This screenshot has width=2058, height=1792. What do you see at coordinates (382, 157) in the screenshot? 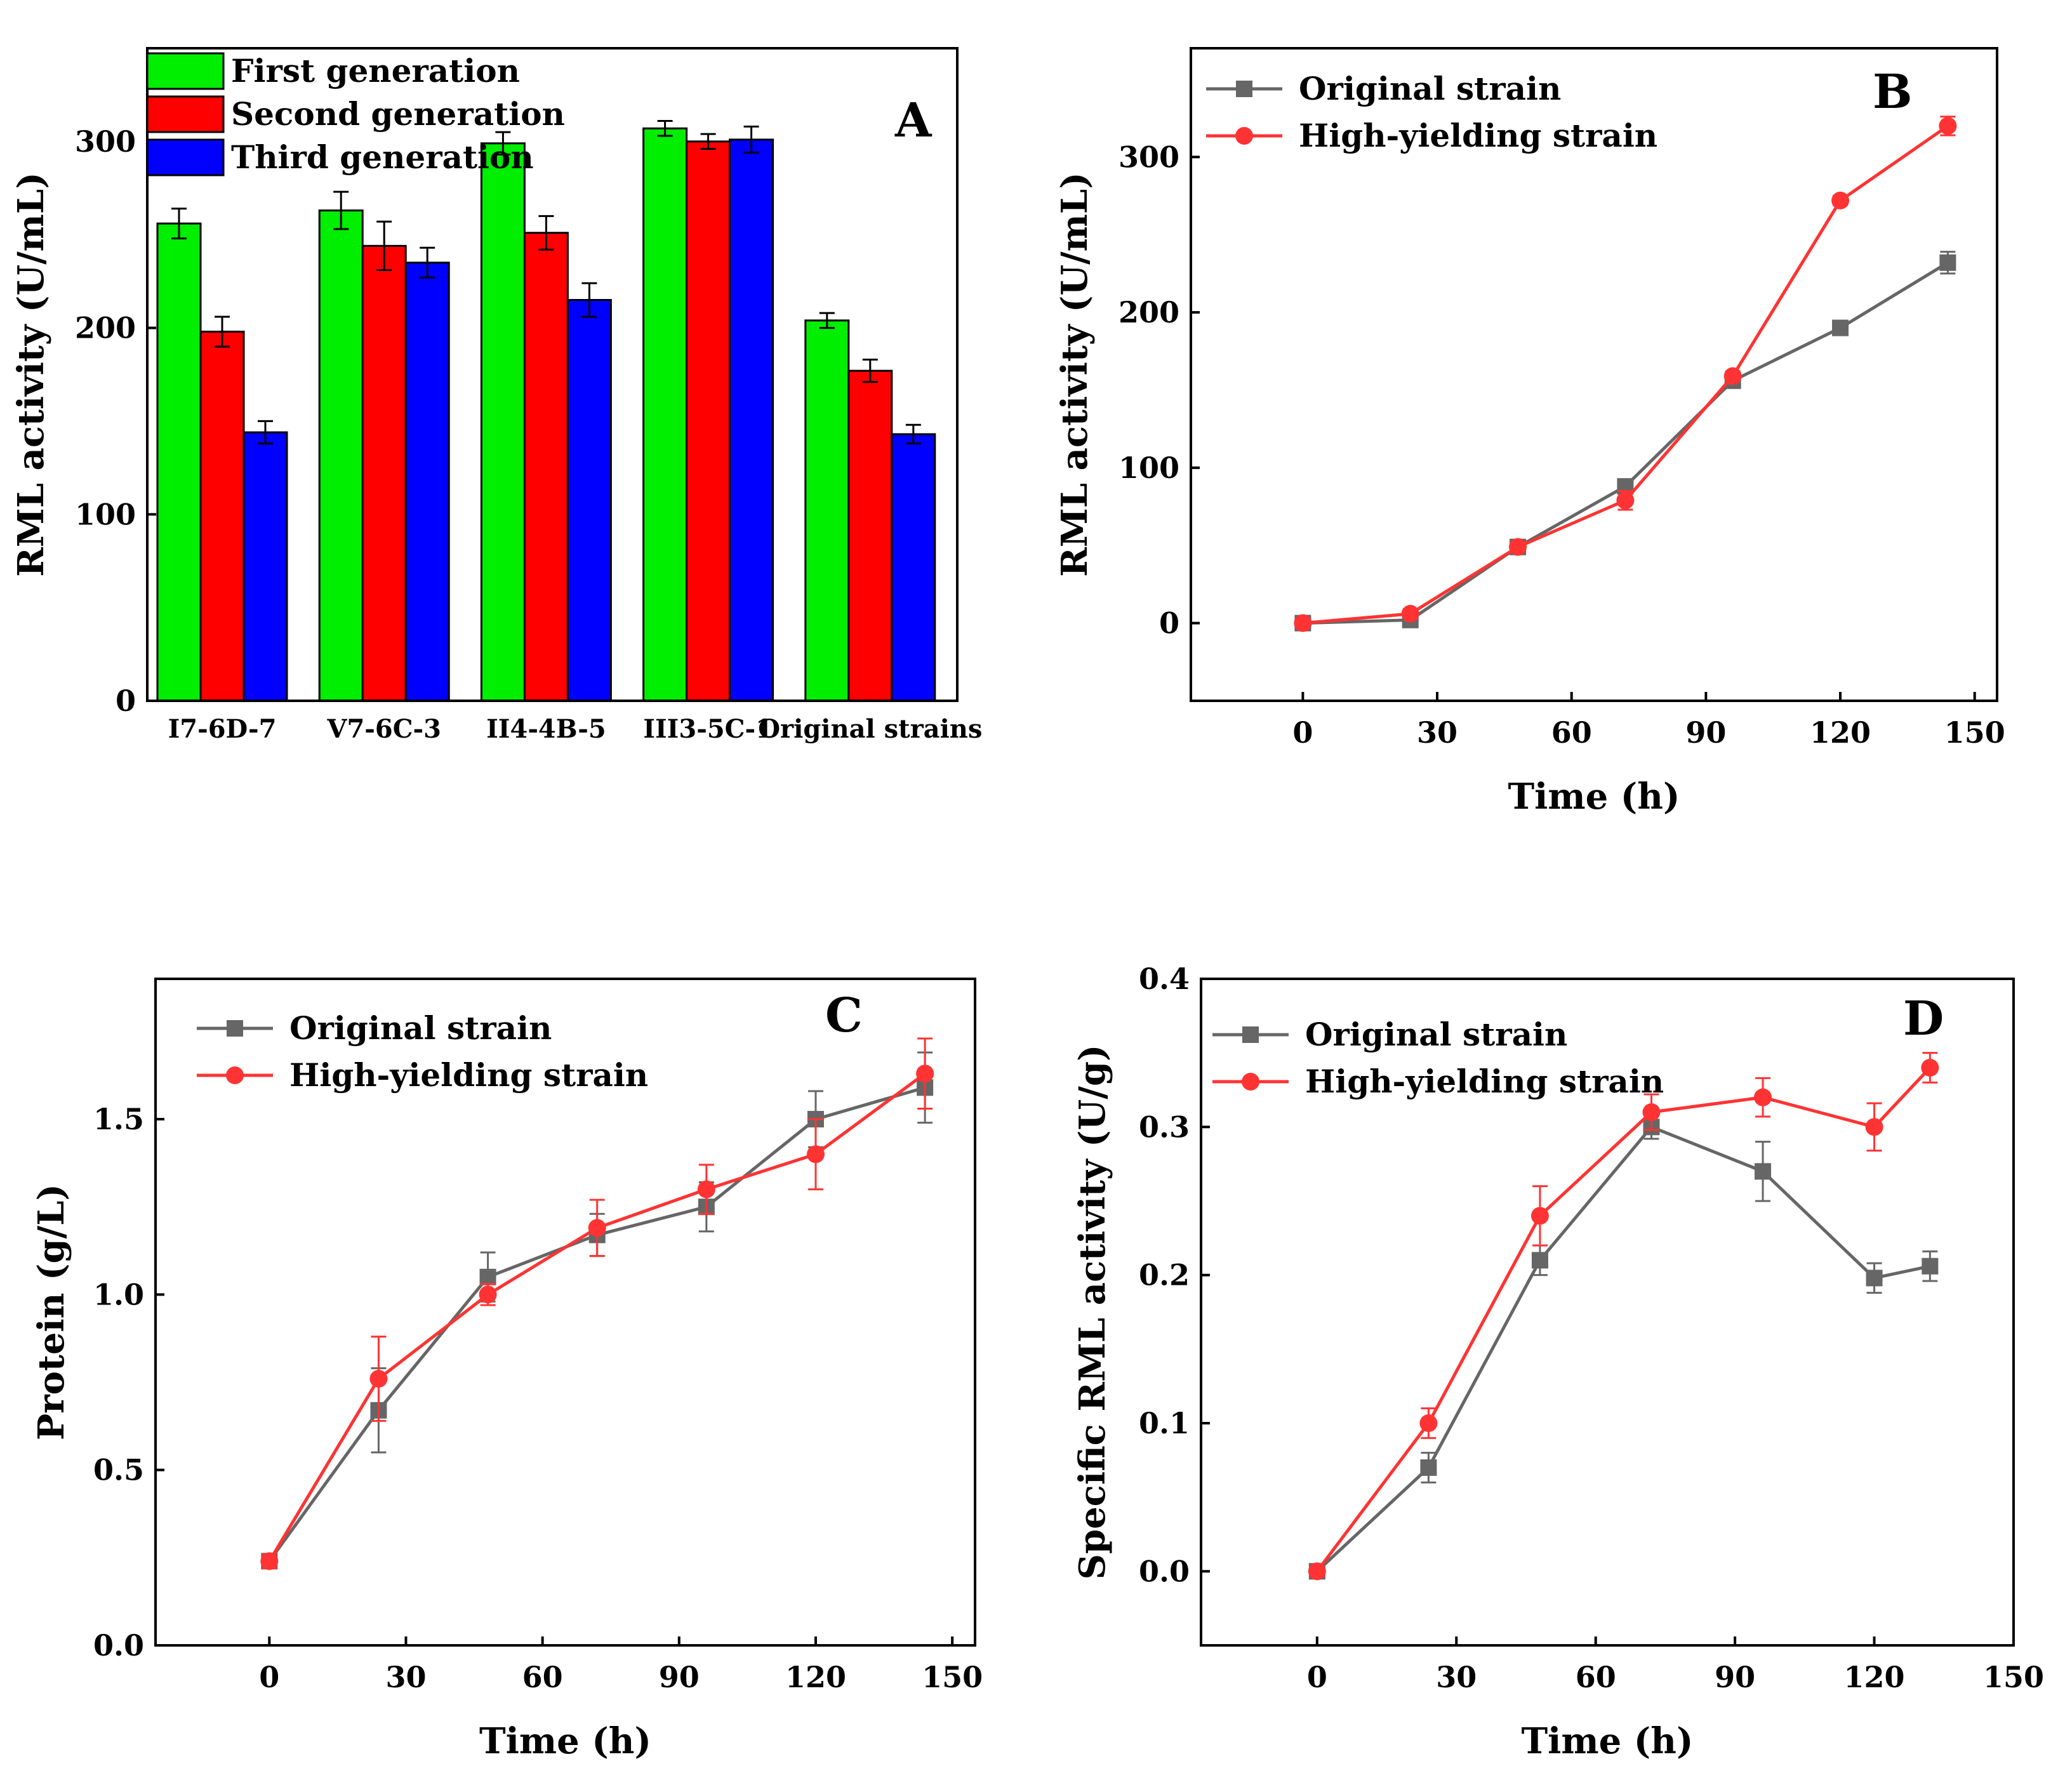
I see `legend-label: Third generation` at bounding box center [382, 157].